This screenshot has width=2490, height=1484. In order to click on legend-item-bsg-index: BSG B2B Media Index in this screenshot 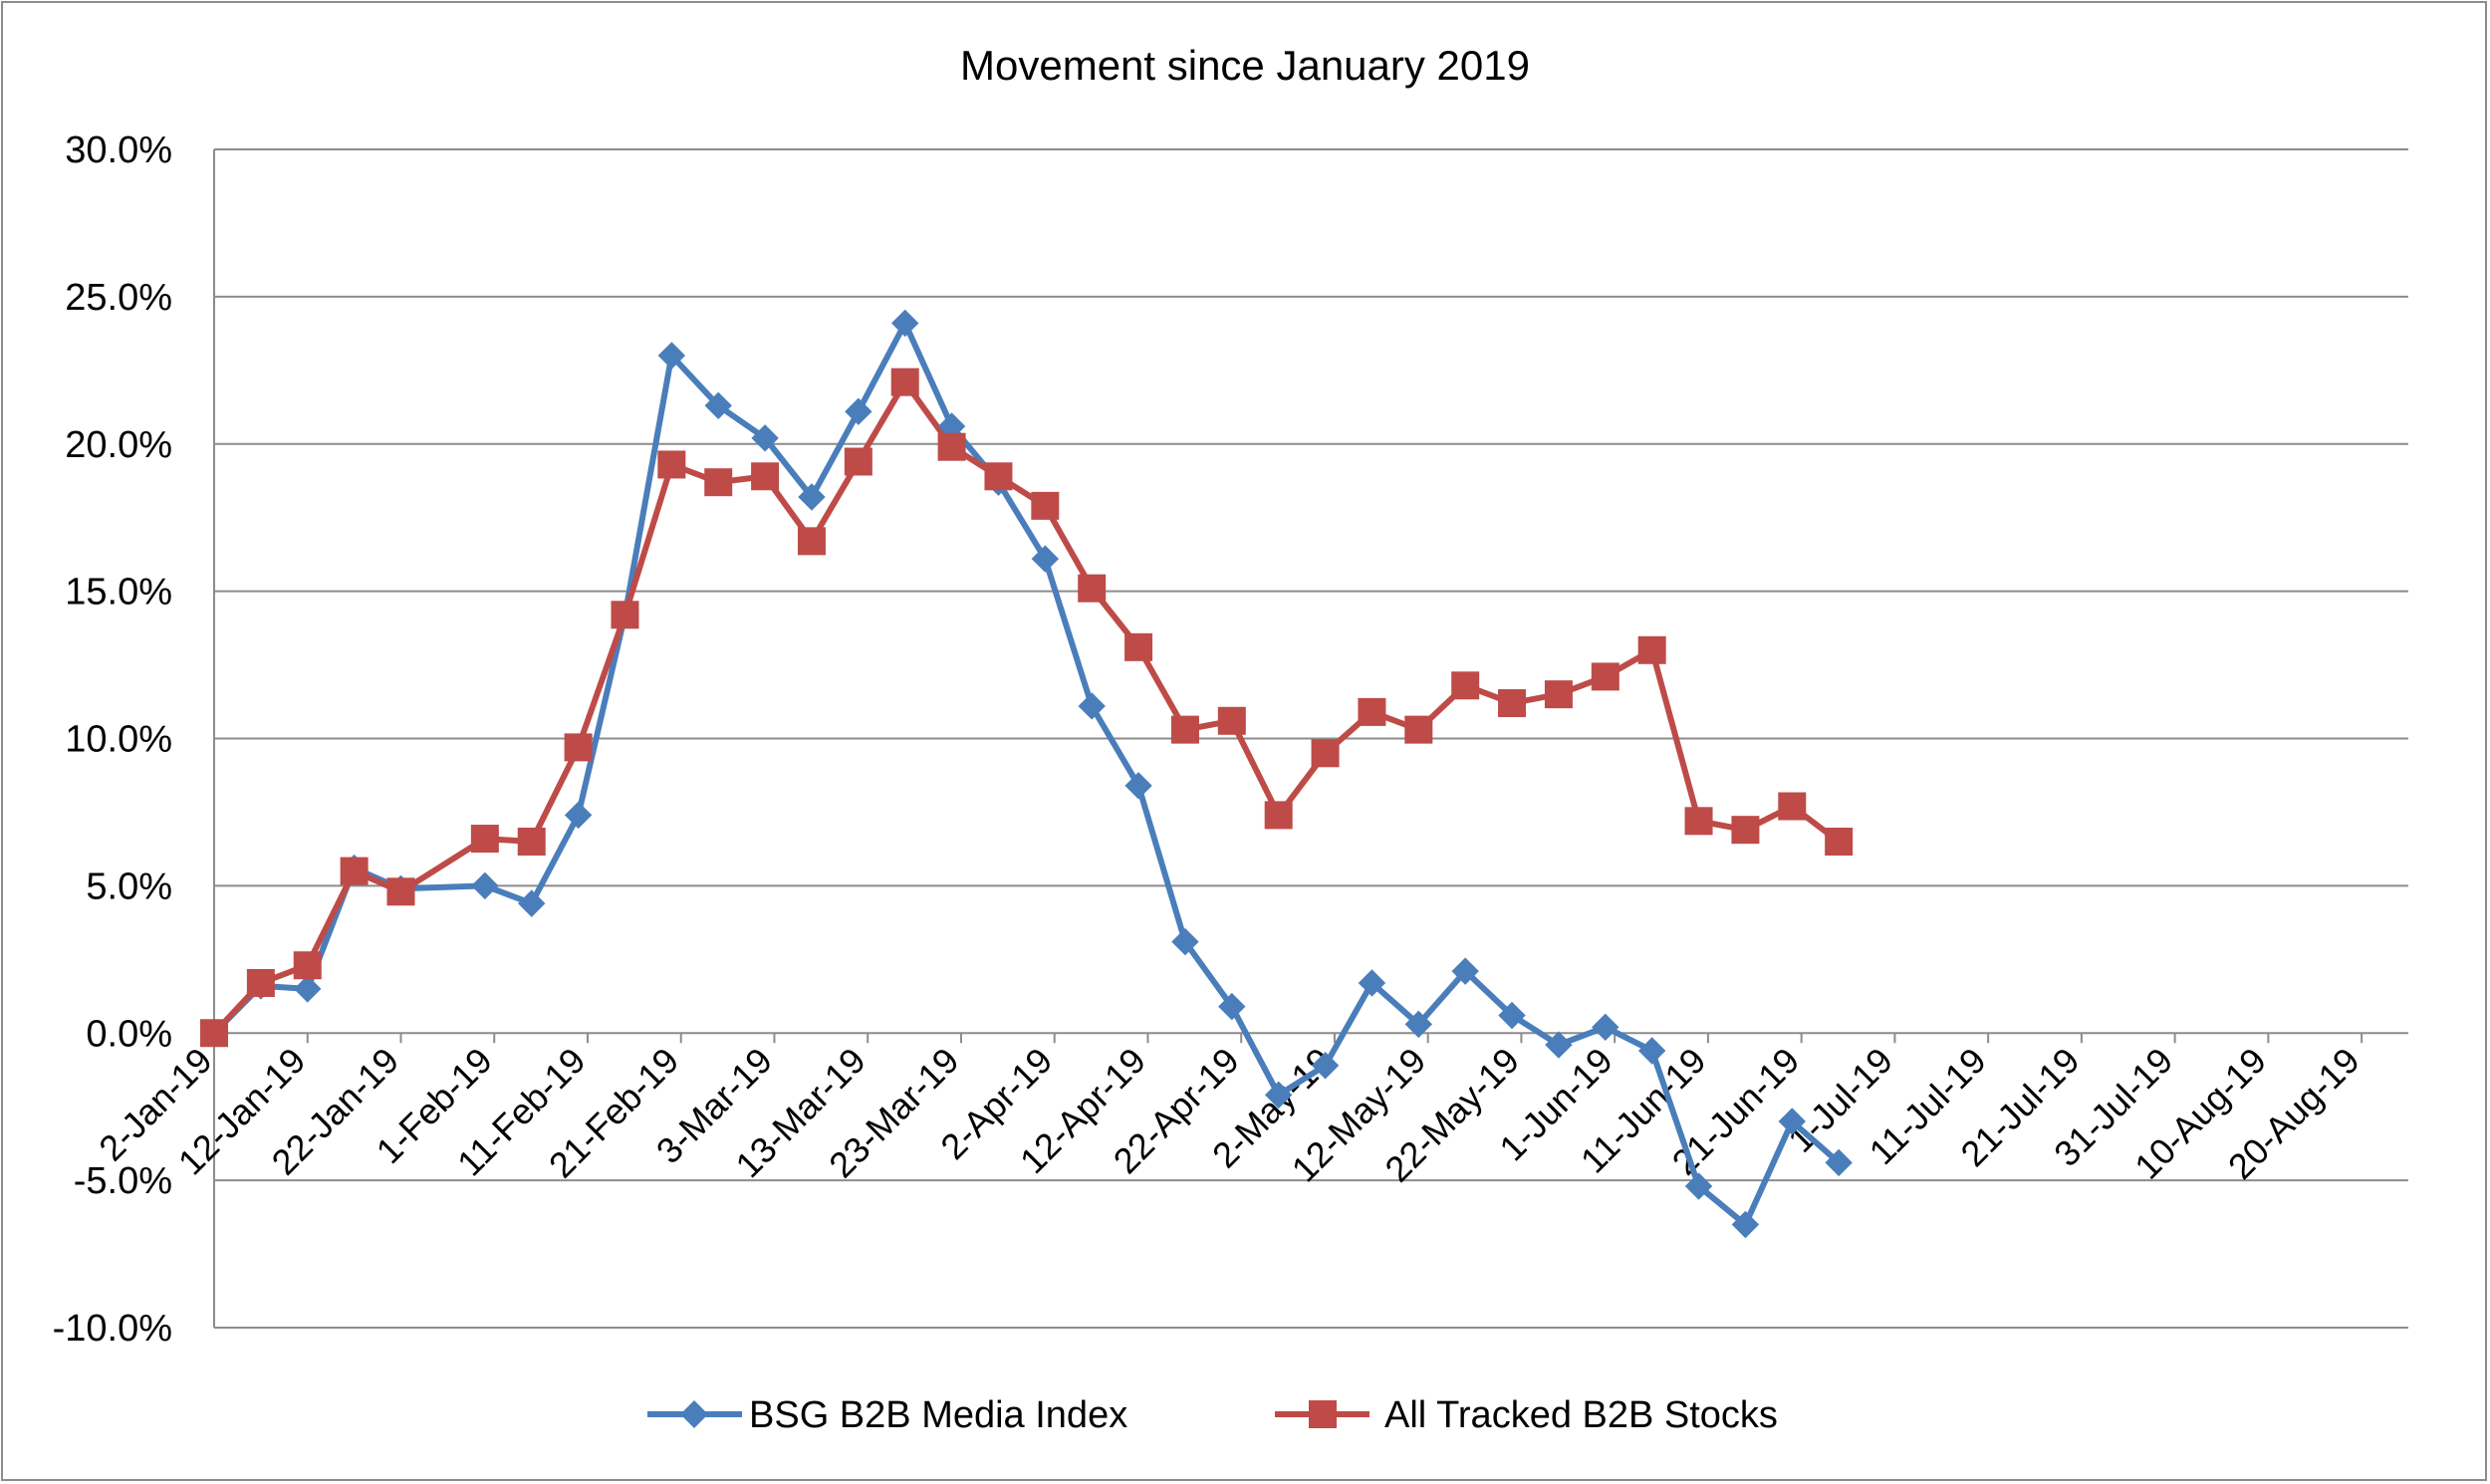, I will do `click(887, 1415)`.